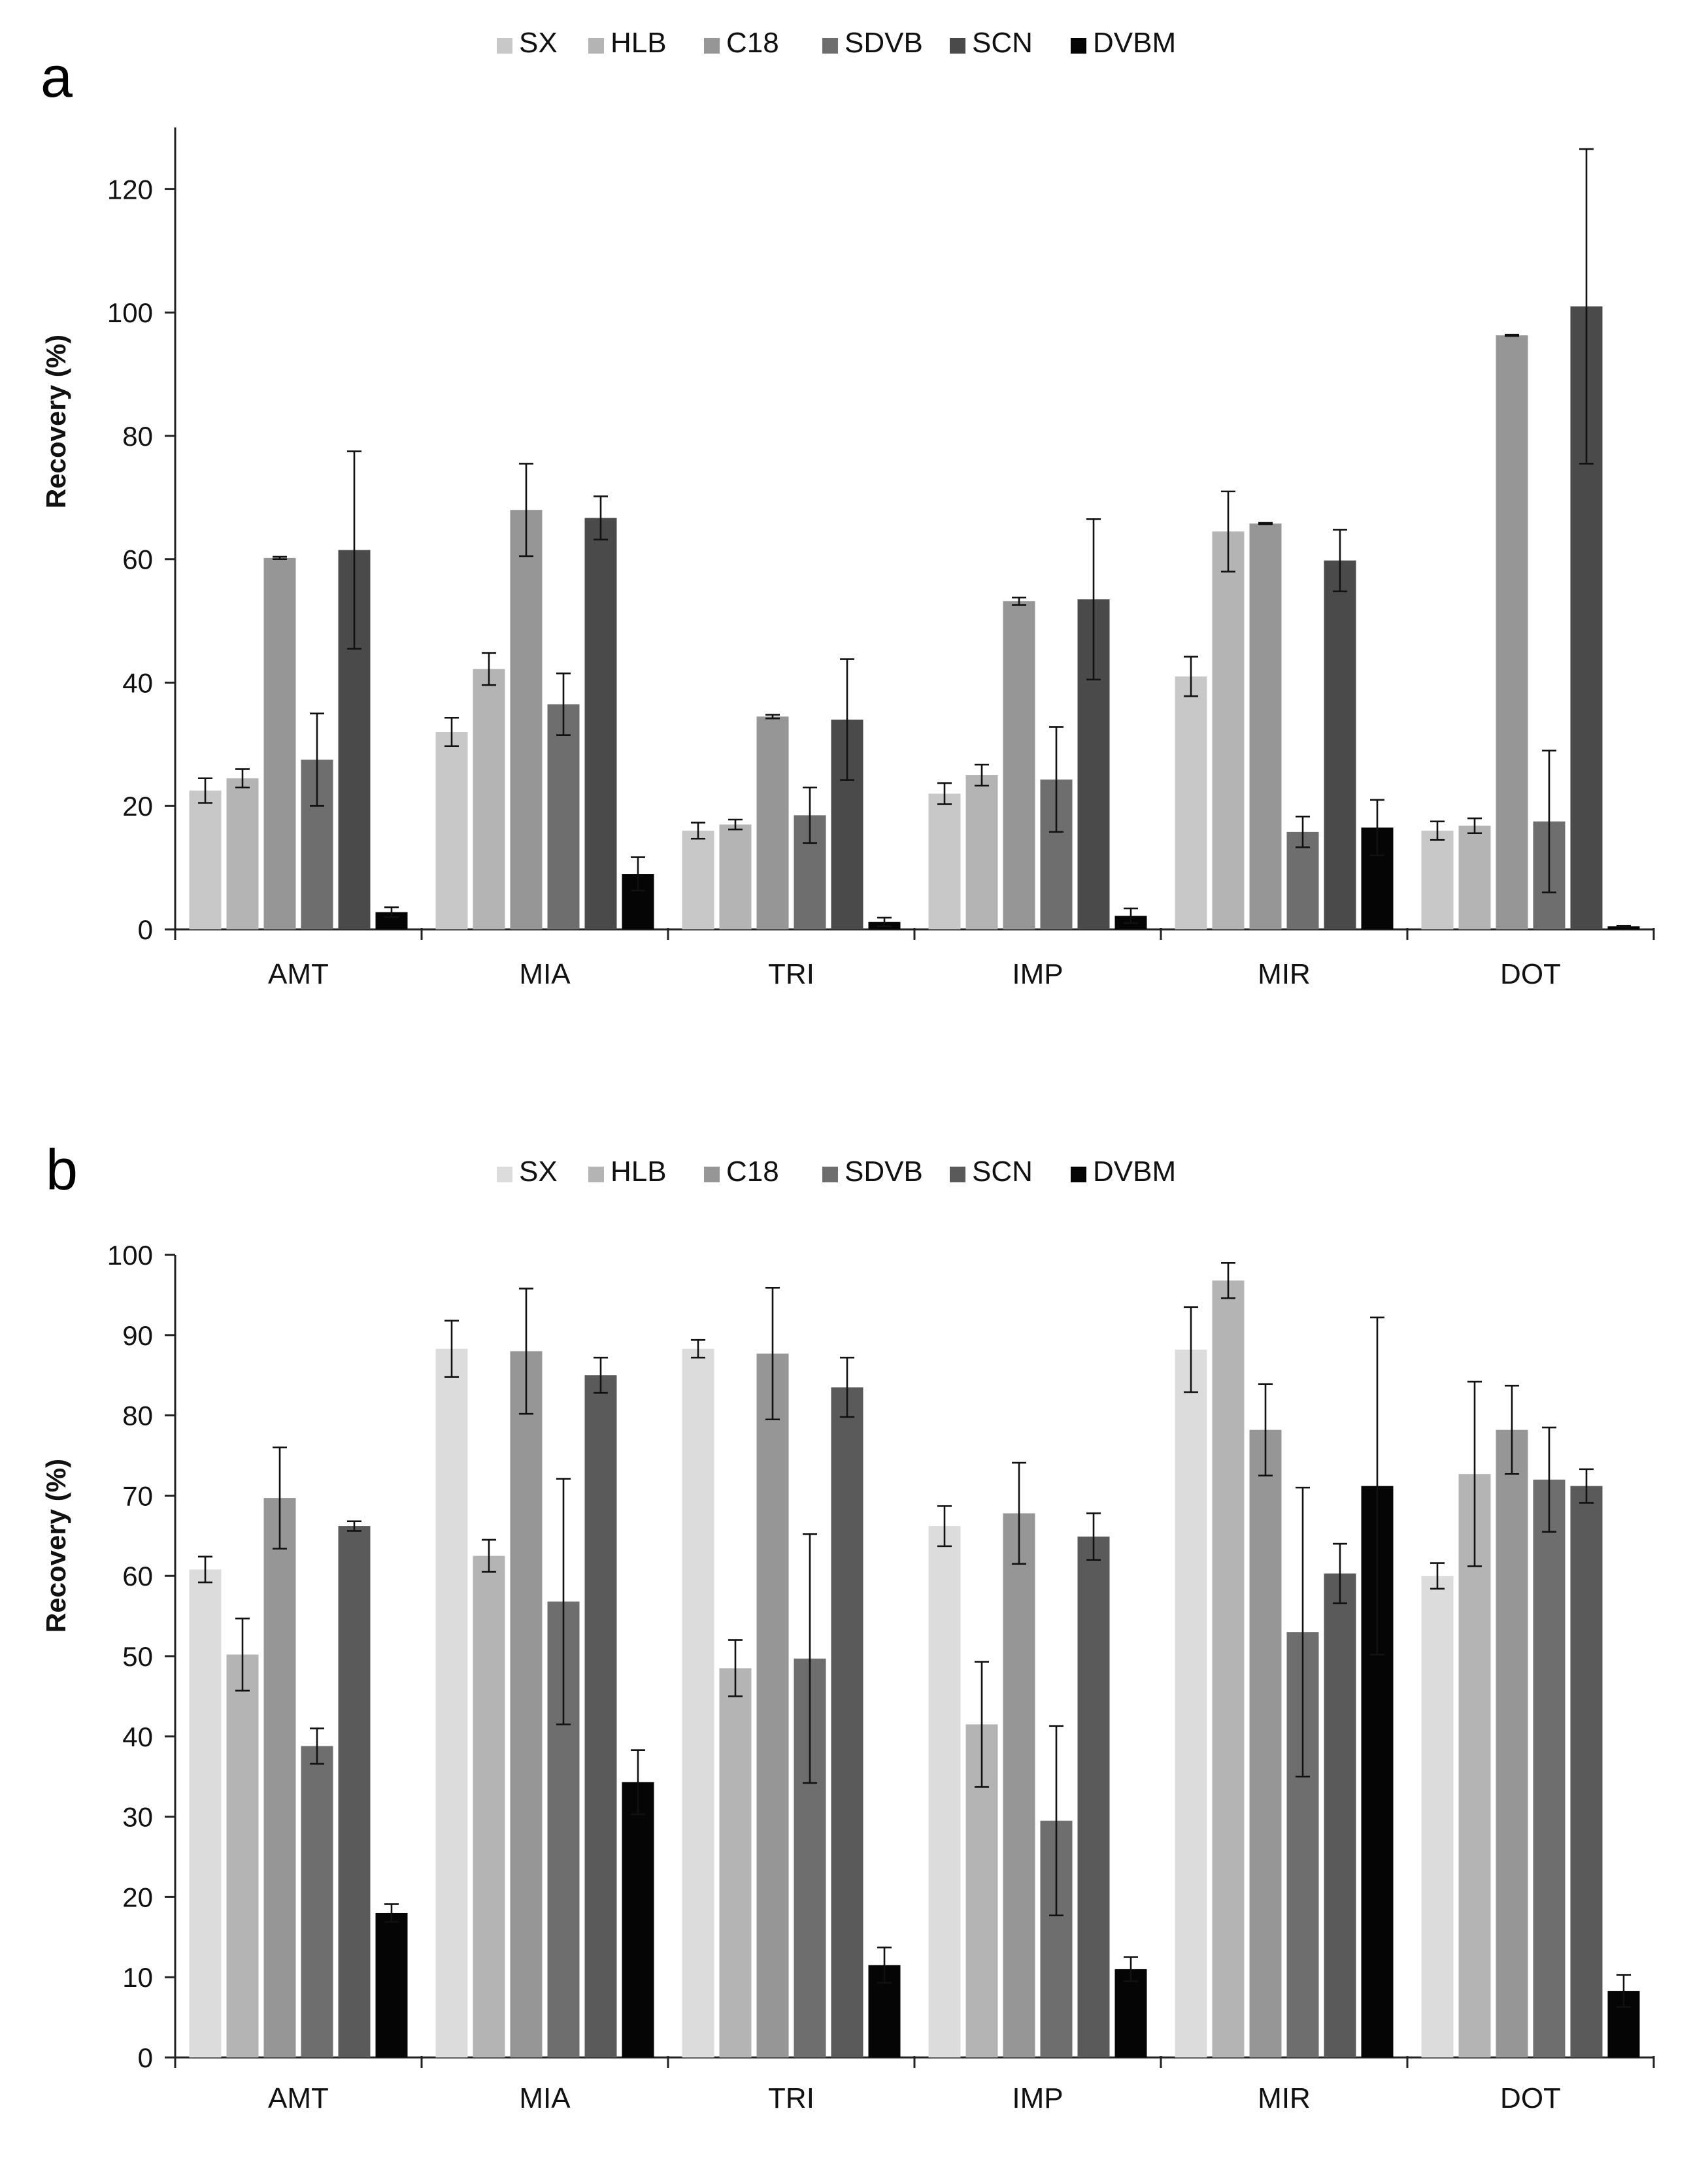 This screenshot has width=1708, height=2164. I want to click on bar-sdvb-amt, so click(317, 1902).